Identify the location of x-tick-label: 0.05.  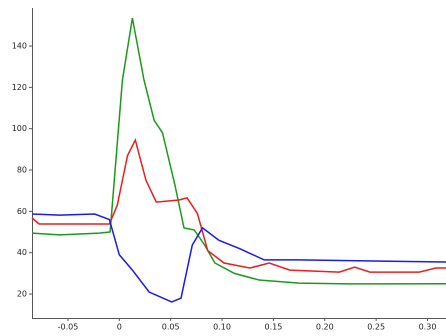
(171, 327).